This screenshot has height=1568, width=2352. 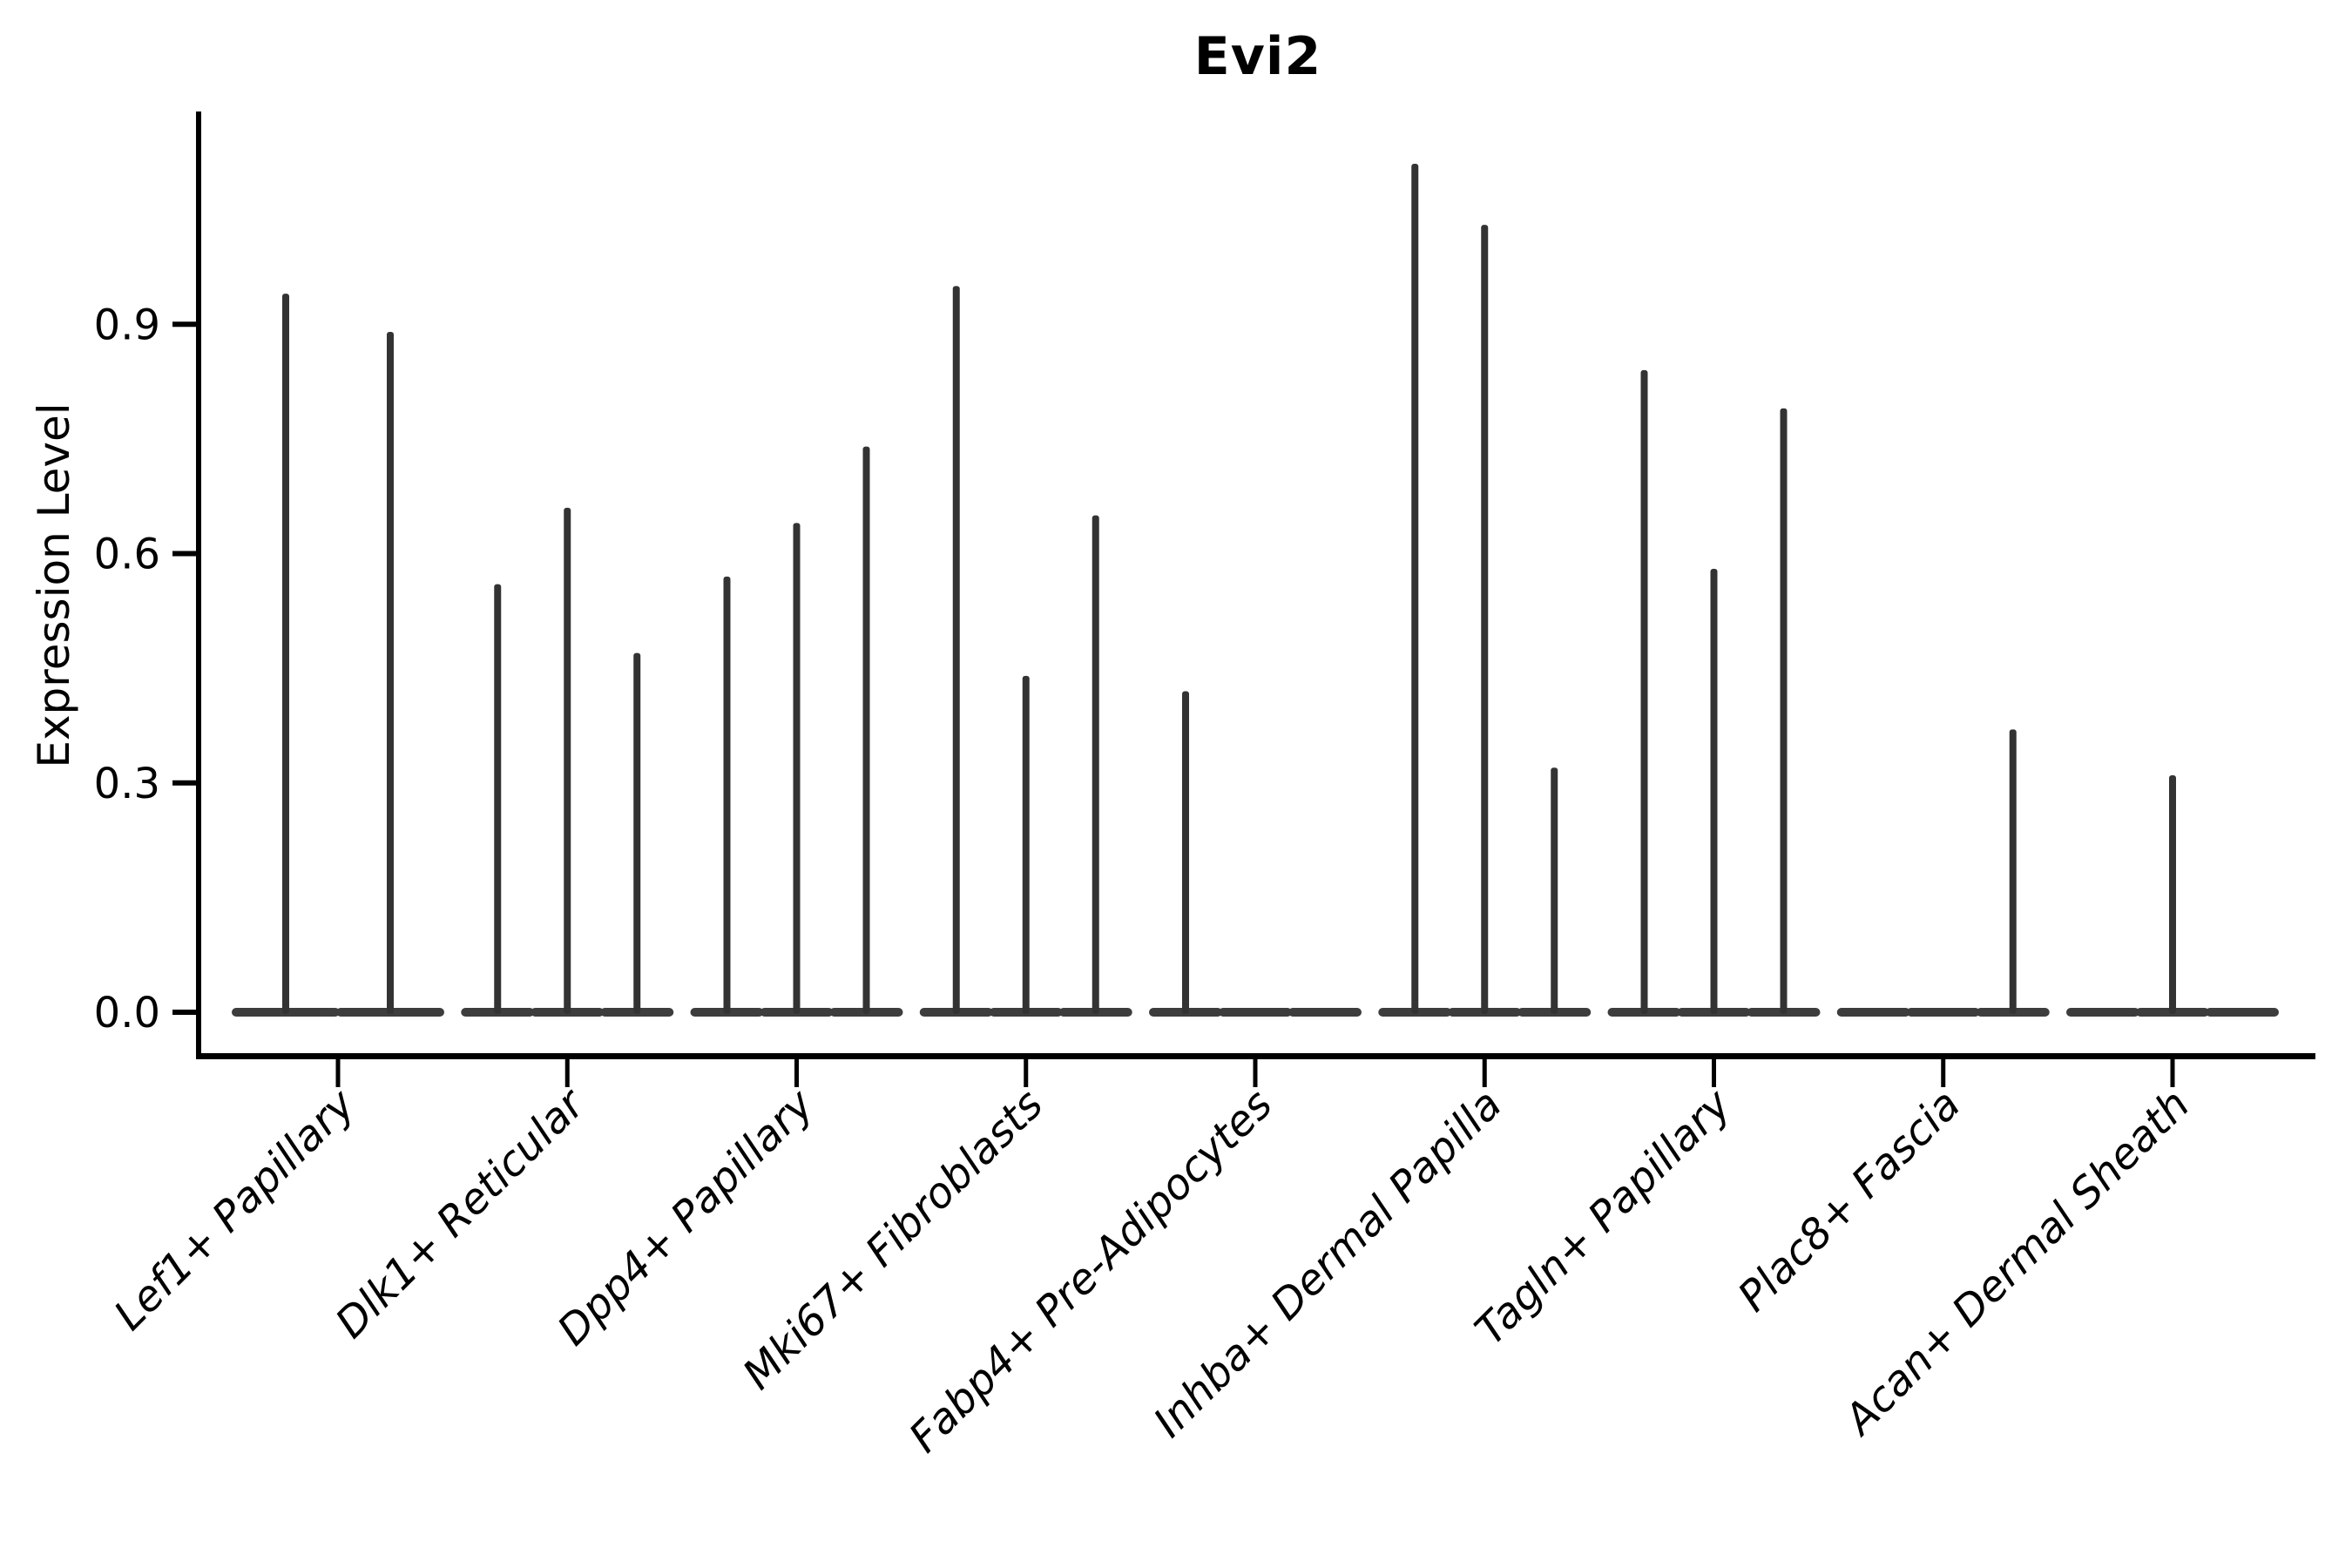 I want to click on y-tick-label: 0.9, so click(x=127, y=325).